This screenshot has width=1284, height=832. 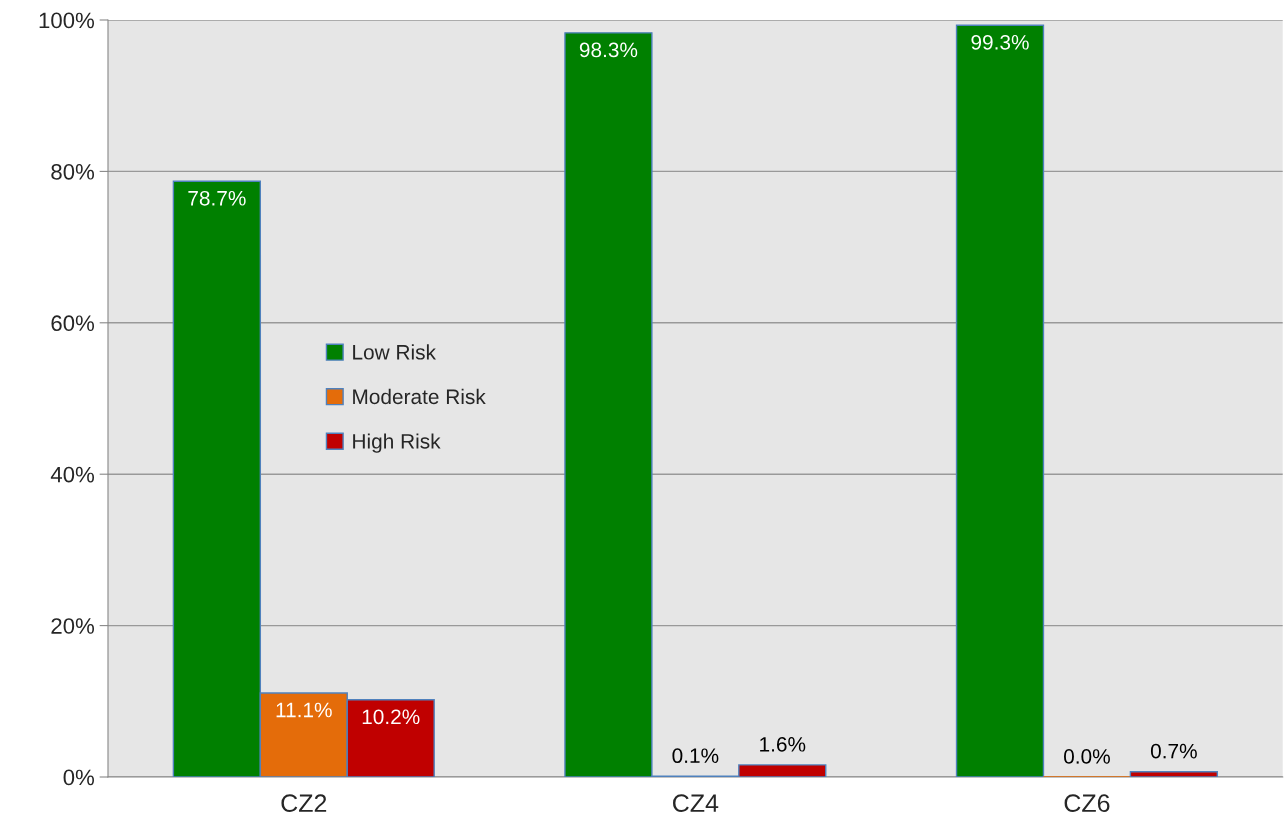 I want to click on data-label: 98.3%, so click(x=608, y=50).